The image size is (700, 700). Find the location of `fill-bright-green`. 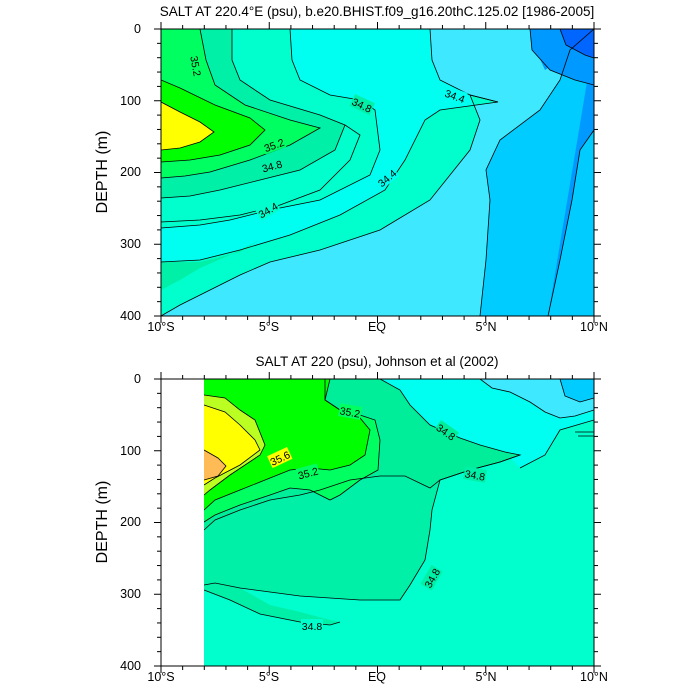

fill-bright-green is located at coordinates (287, 444).